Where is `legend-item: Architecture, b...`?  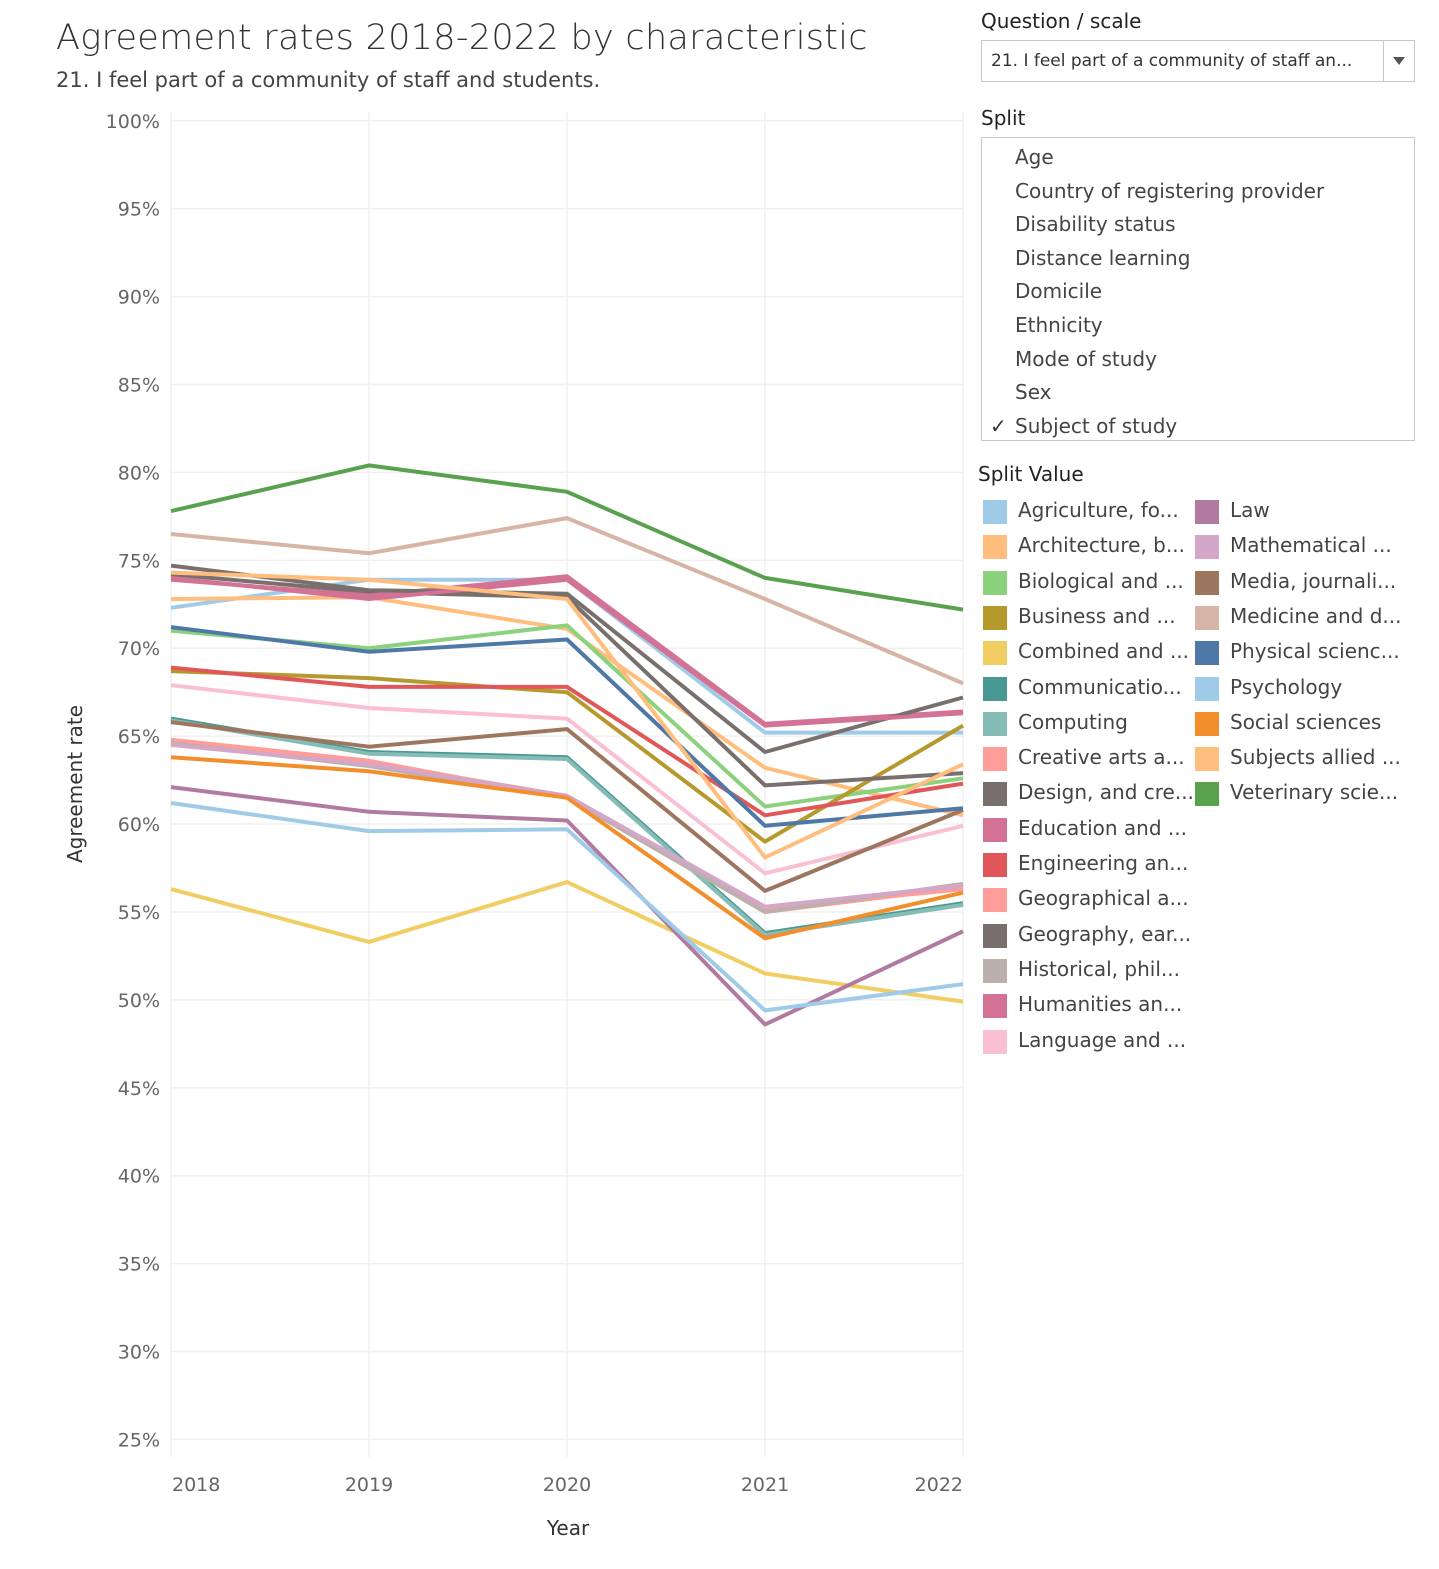 legend-item: Architecture, b... is located at coordinates (1088, 547).